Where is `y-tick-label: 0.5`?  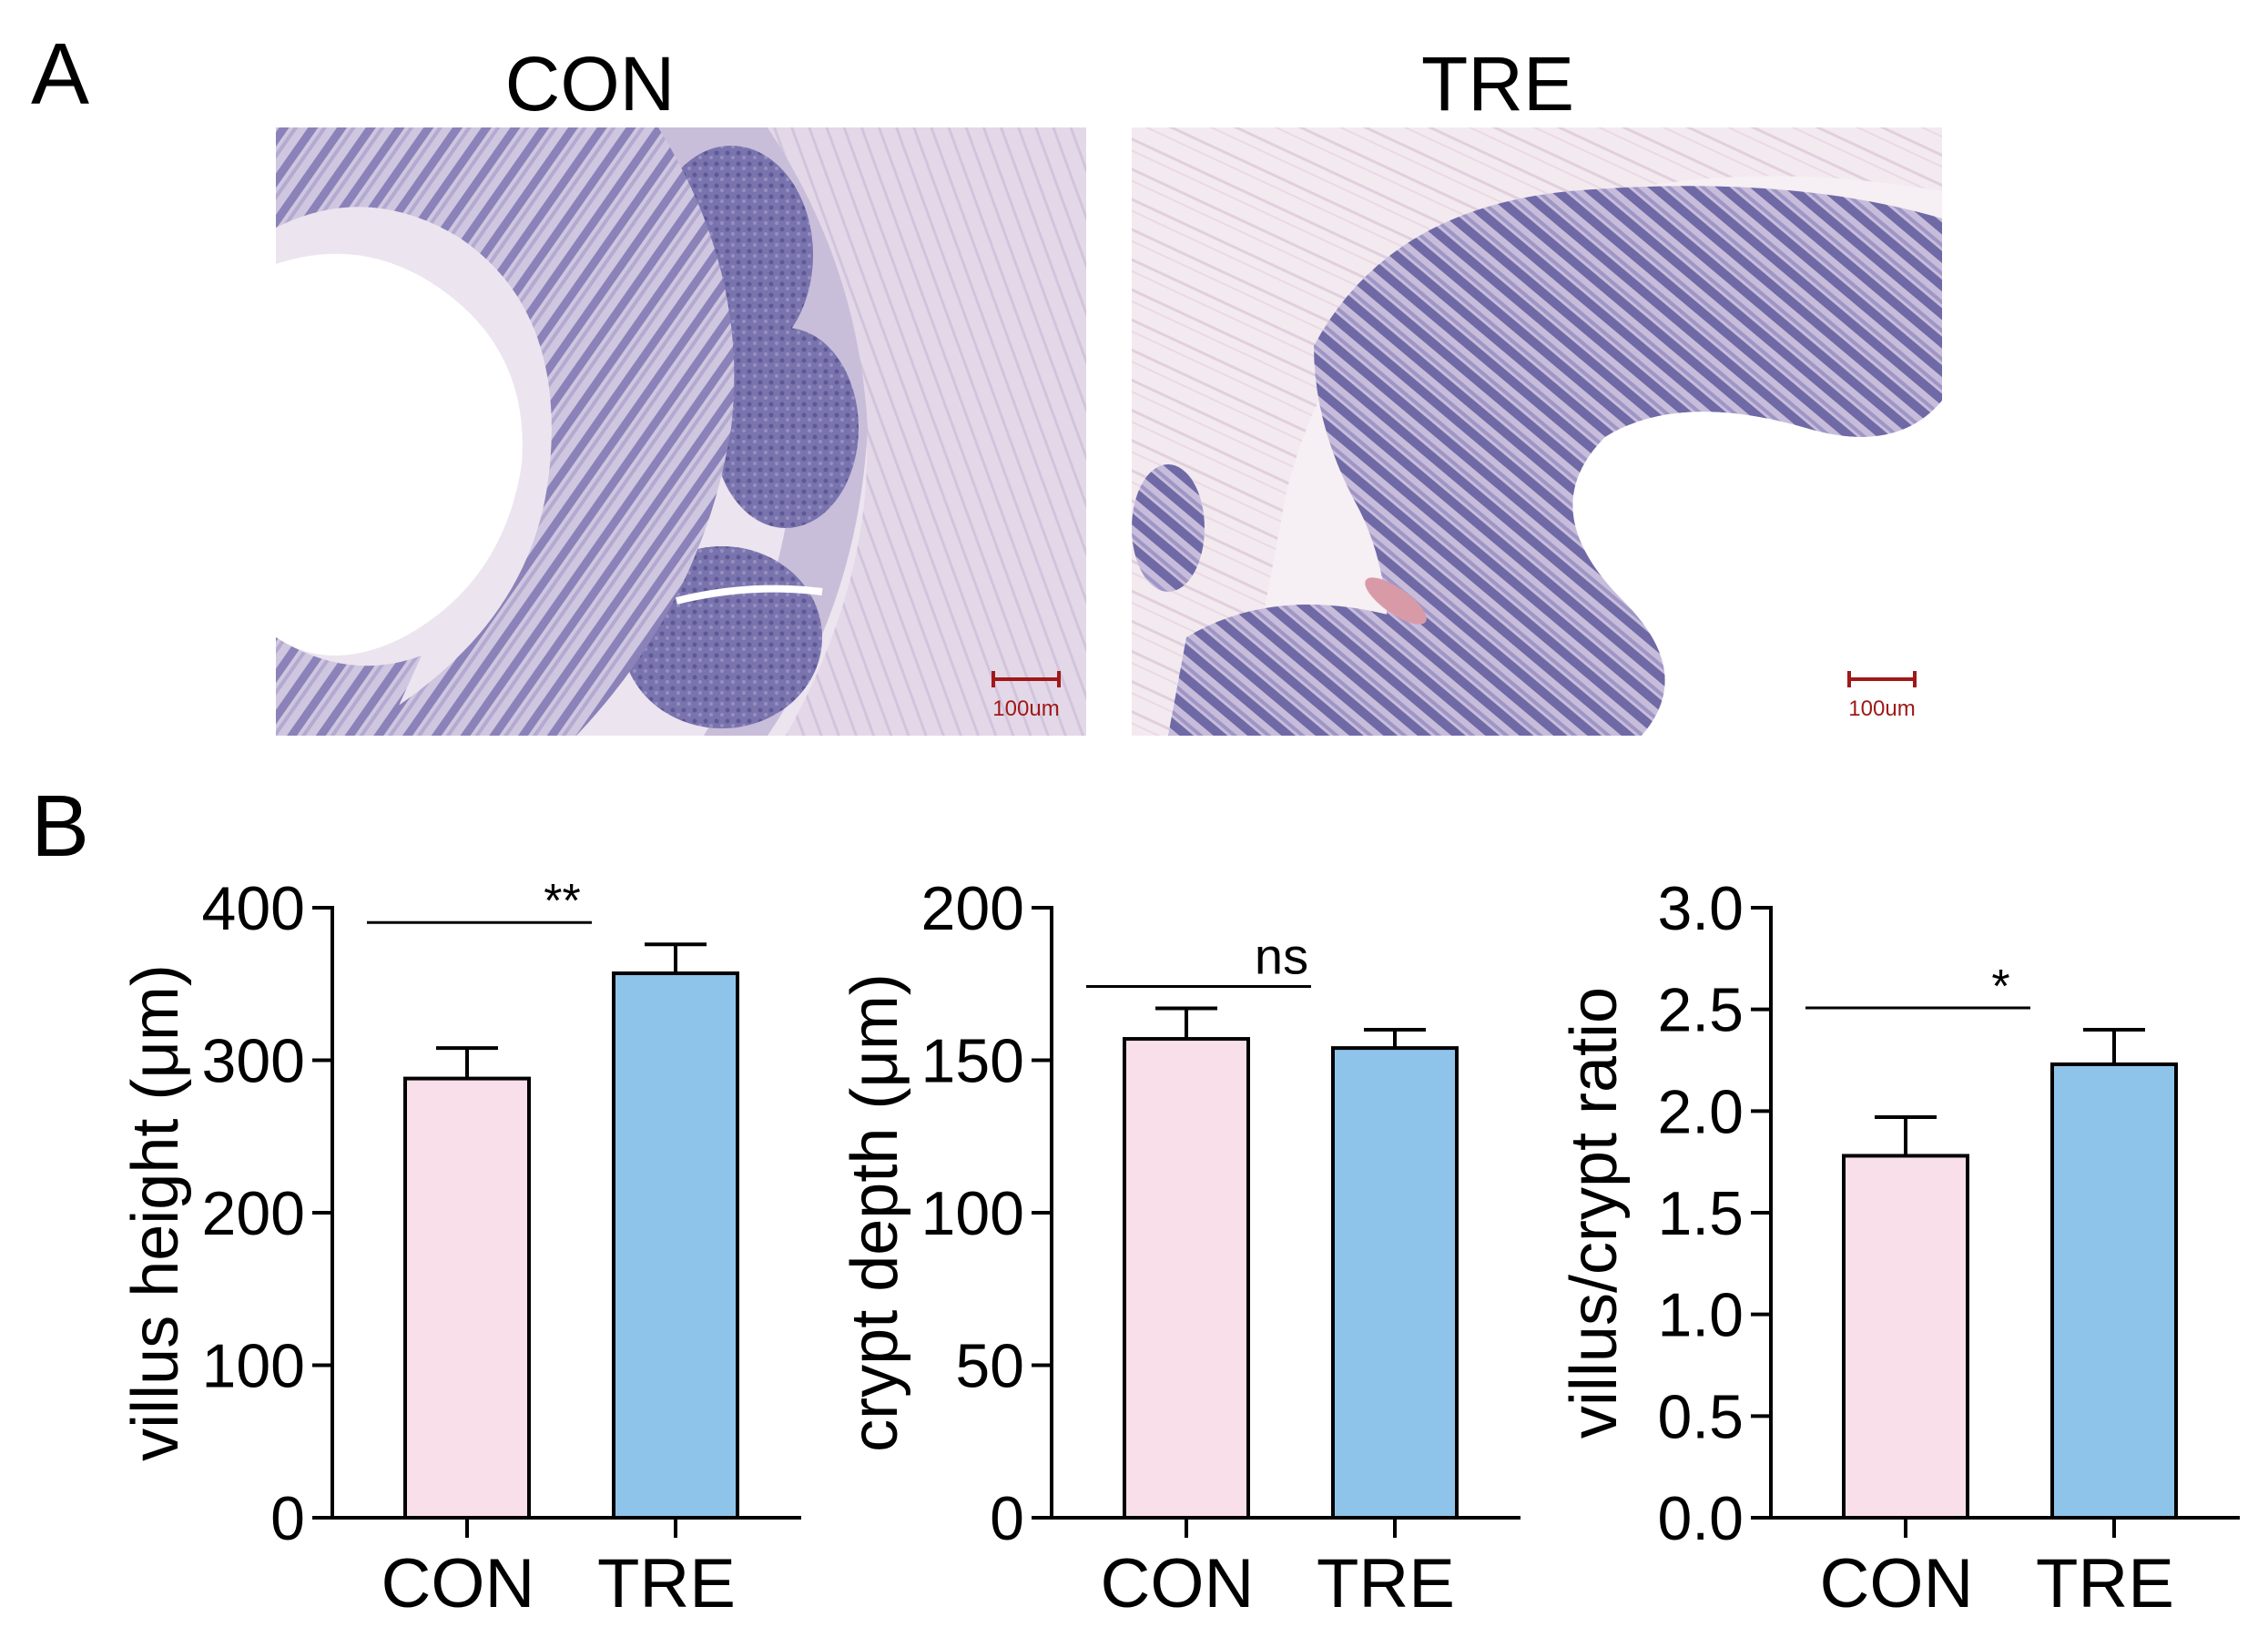 y-tick-label: 0.5 is located at coordinates (1700, 1416).